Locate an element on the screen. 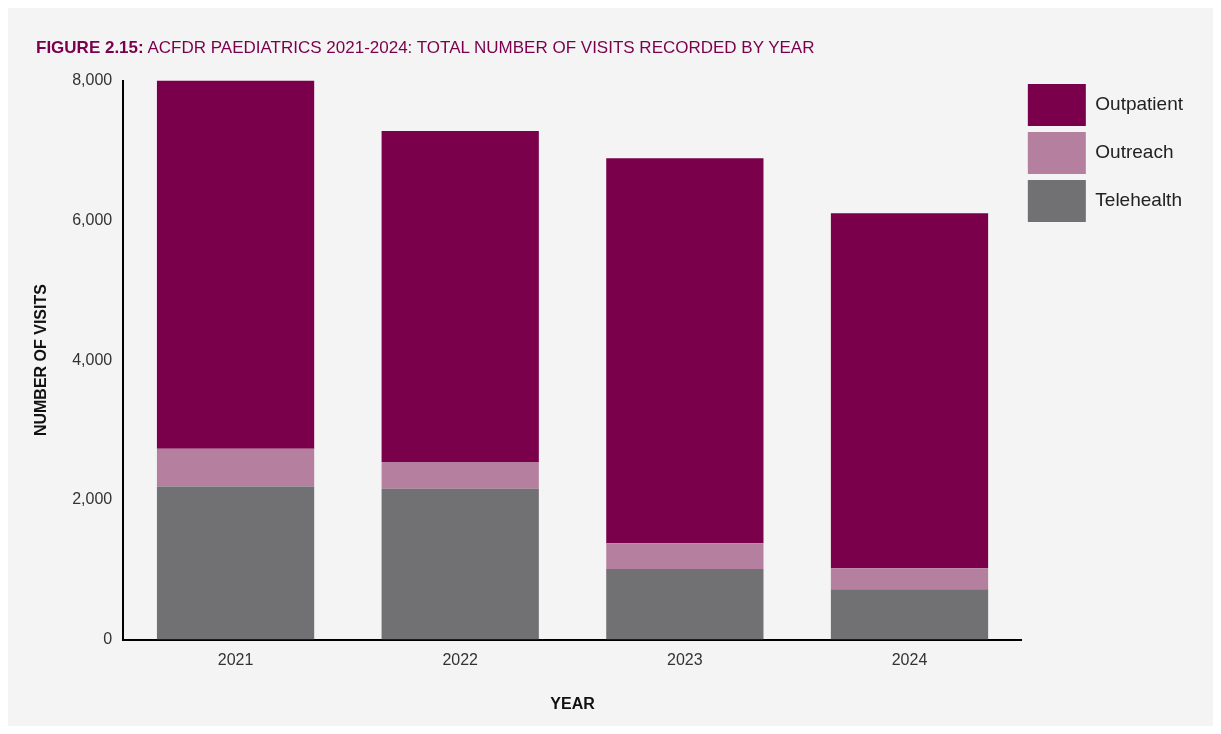 This screenshot has width=1221, height=734. y-tick-label: 4,000 is located at coordinates (92, 359).